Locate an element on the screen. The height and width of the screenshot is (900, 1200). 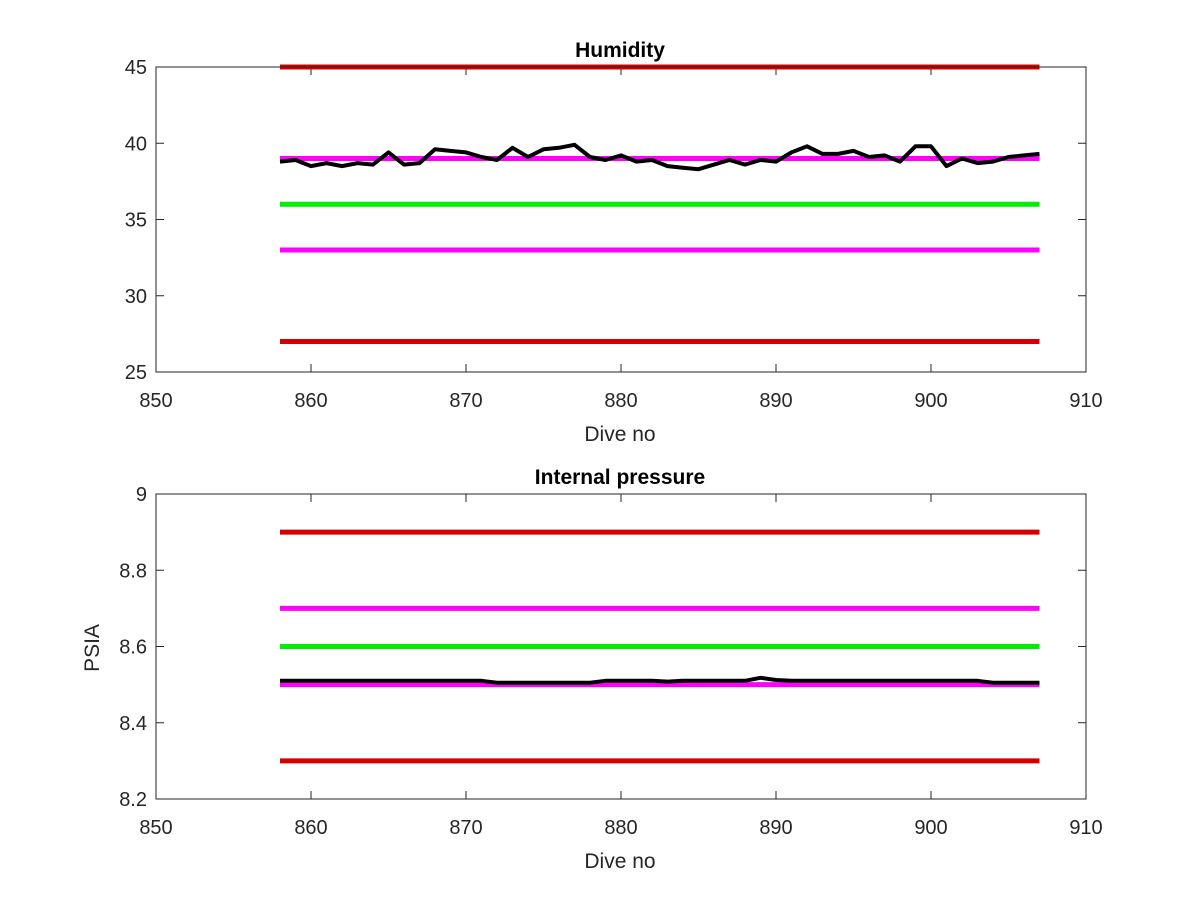
internal-pressure-x-tick-label: 880 is located at coordinates (620, 828).